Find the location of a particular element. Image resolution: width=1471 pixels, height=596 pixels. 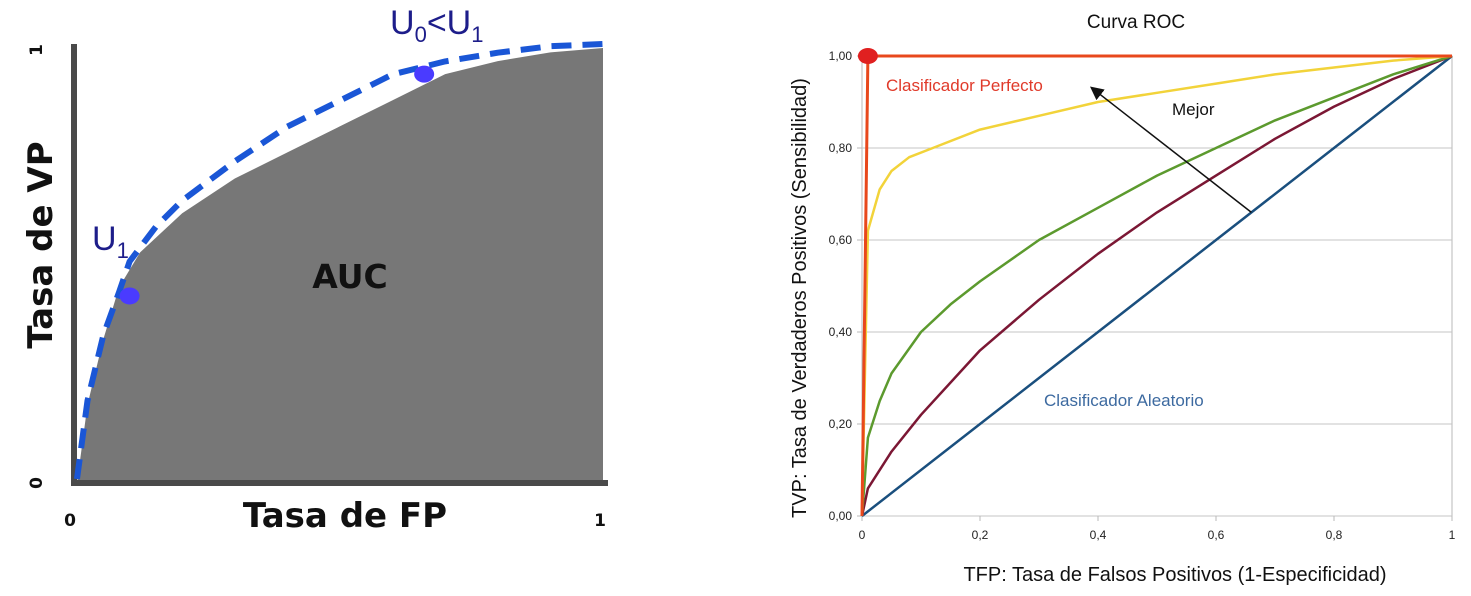

chart-title: Curva ROC is located at coordinates (1136, 22).